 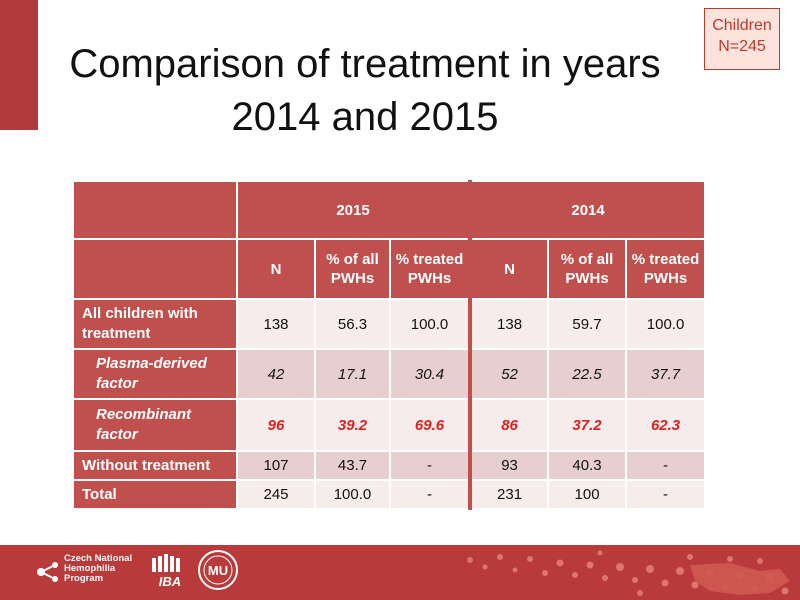 I want to click on cnhp-logo-text: Czech National Hemophilia Program, so click(x=98, y=569).